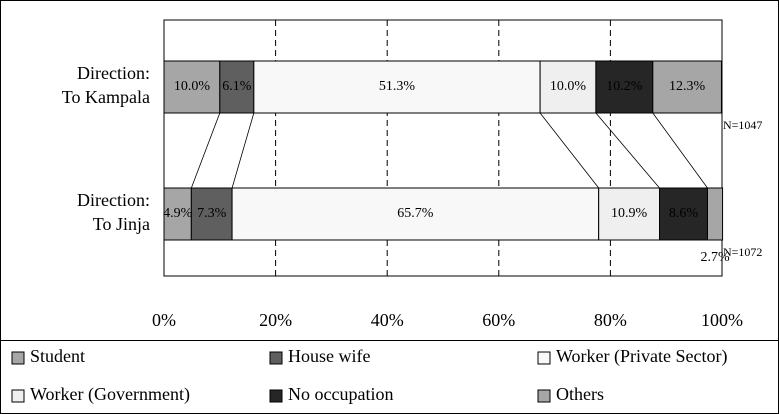 This screenshot has height=414, width=779. I want to click on data-label: 7.3%, so click(212, 213).